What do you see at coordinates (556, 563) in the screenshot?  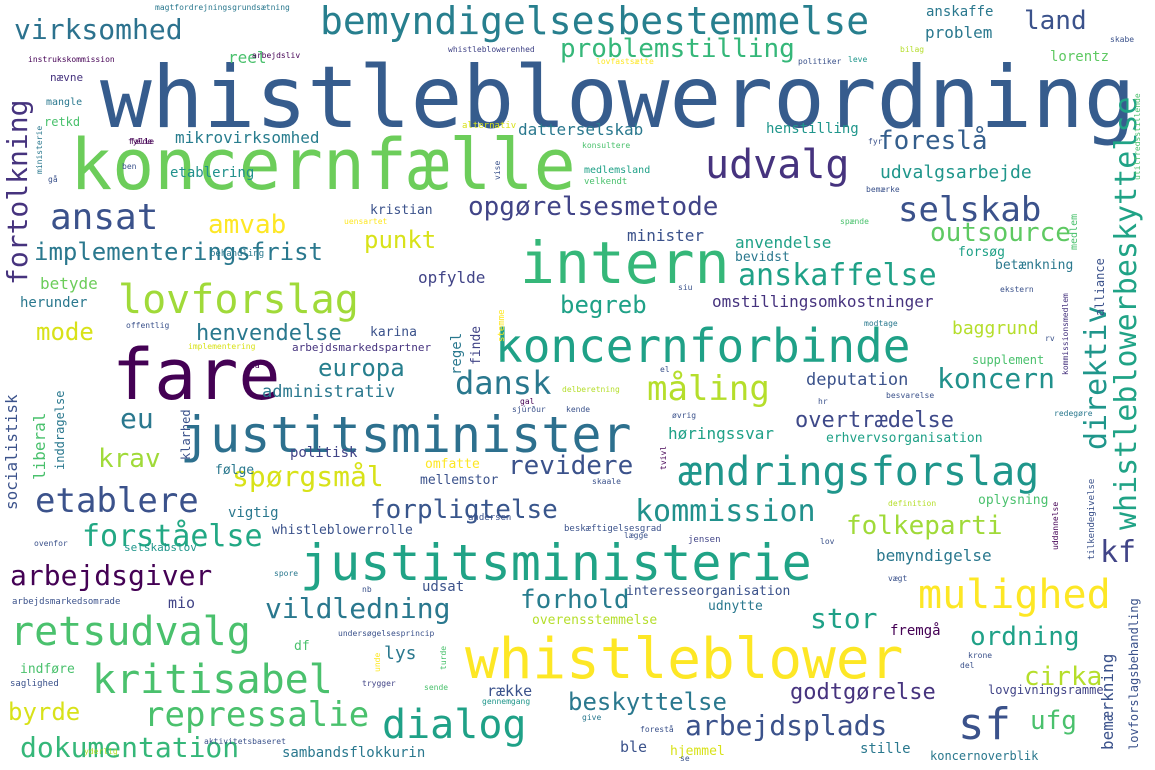 I see `word-justitsministerie: justitsministerie` at bounding box center [556, 563].